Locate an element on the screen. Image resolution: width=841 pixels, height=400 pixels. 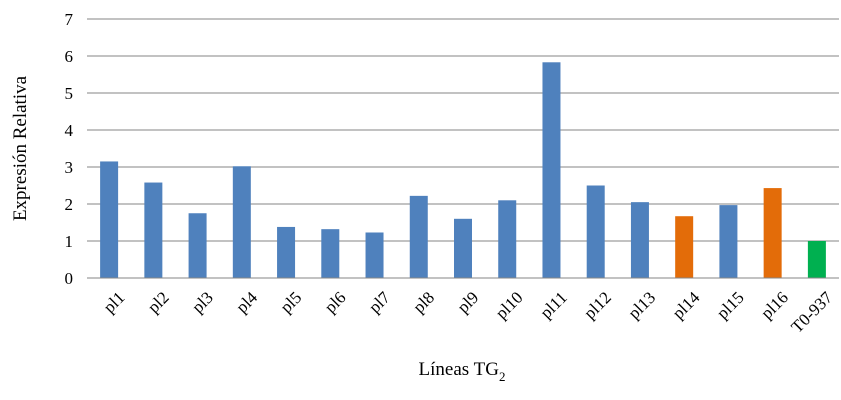
x-tick-label: pl16 is located at coordinates (774, 305).